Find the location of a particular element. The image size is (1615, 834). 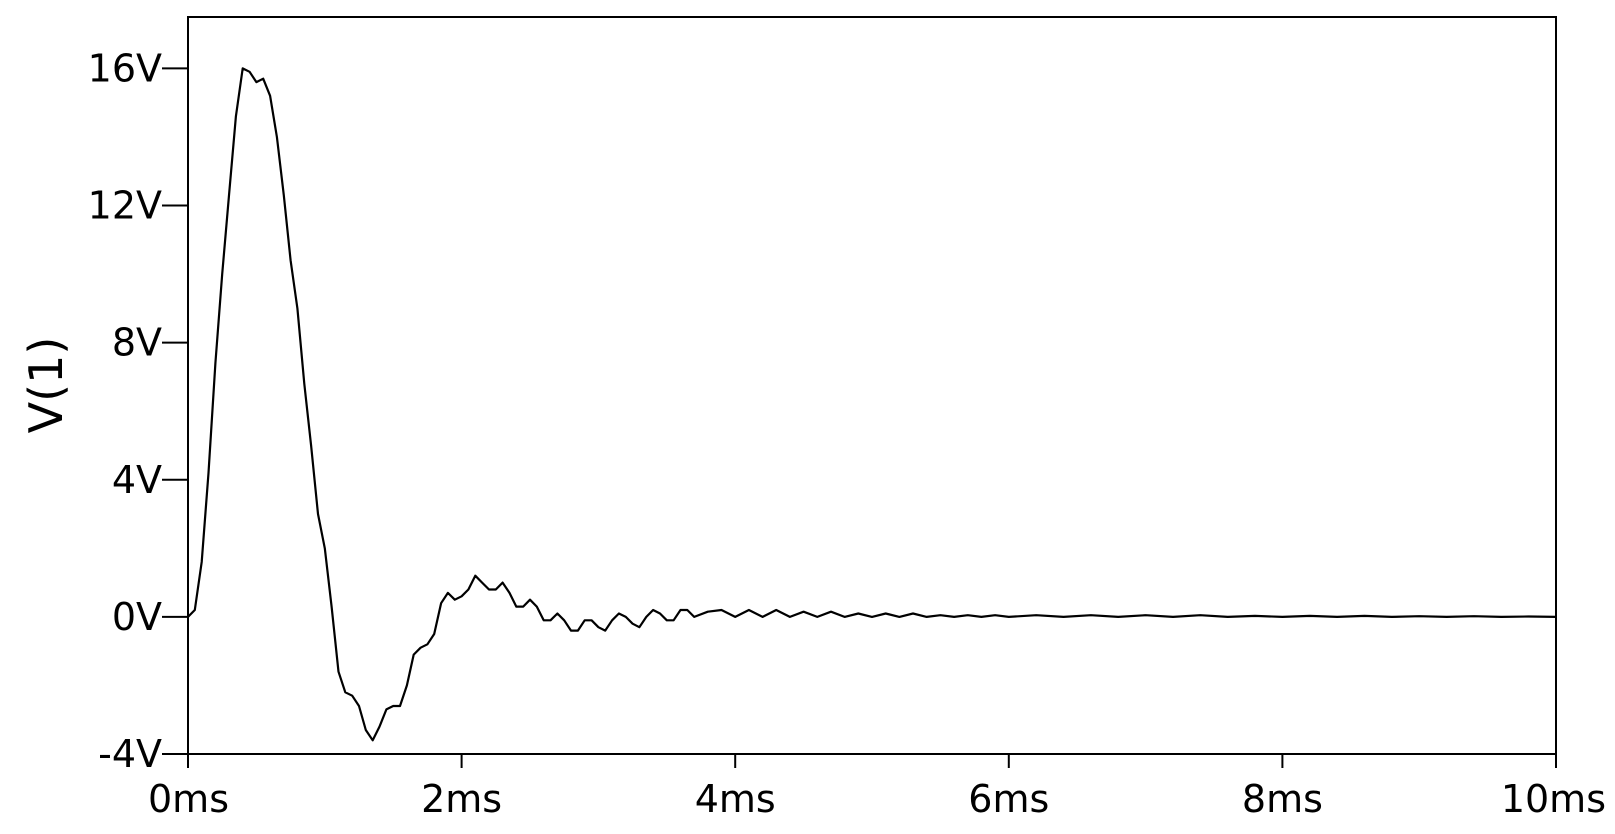

y-axis: -4V 0V 4V 8V 12V 16V is located at coordinates (138, 411).